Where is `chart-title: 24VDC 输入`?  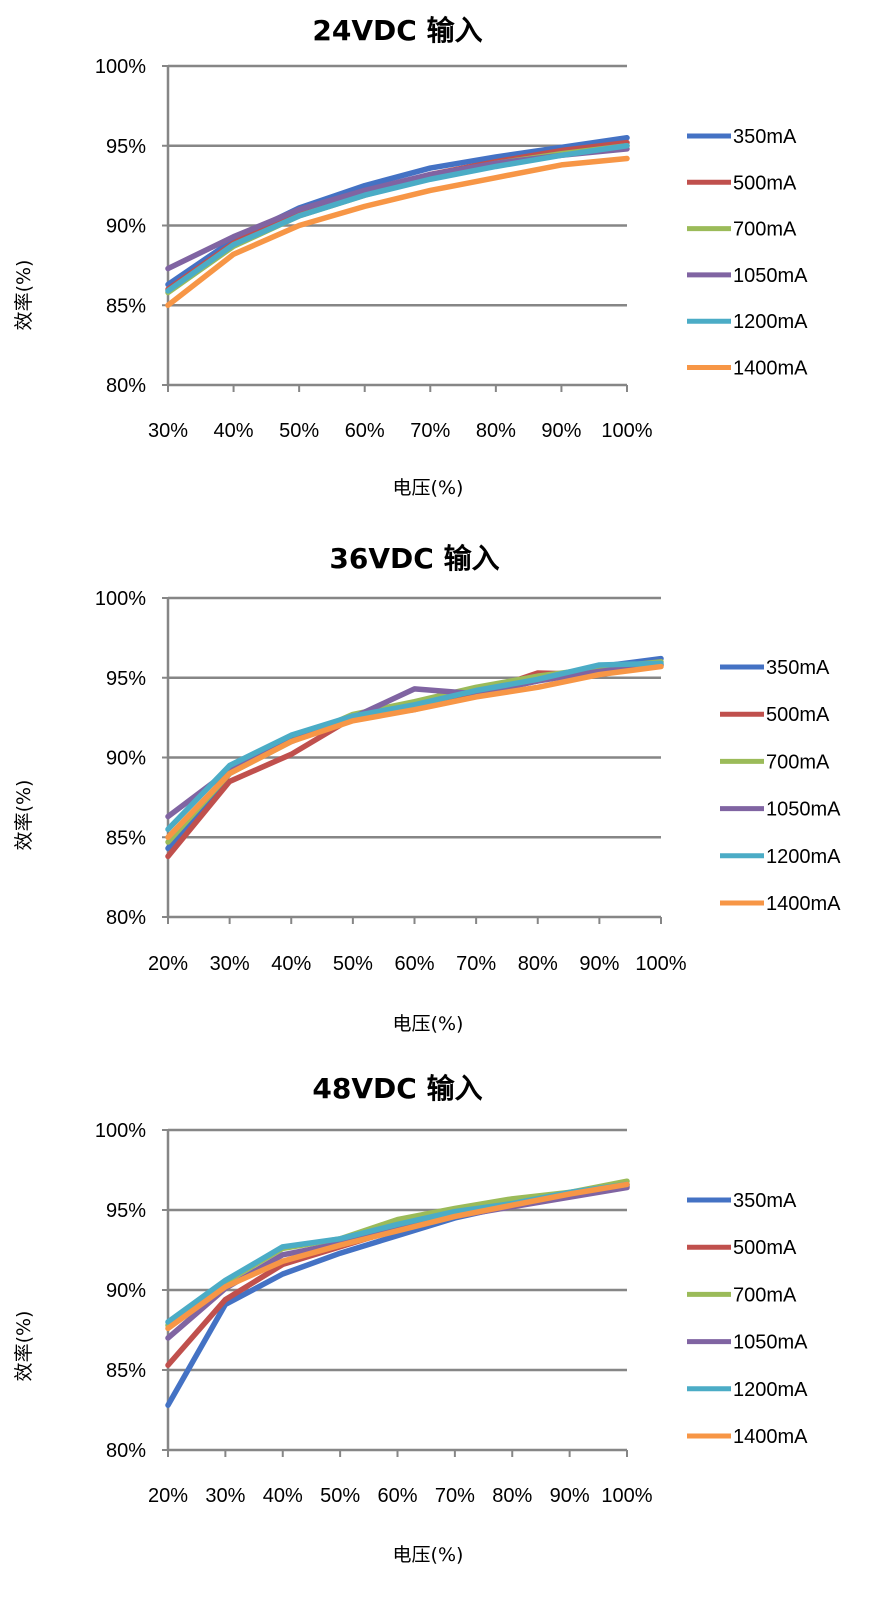
chart-title: 24VDC 输入 is located at coordinates (397, 30).